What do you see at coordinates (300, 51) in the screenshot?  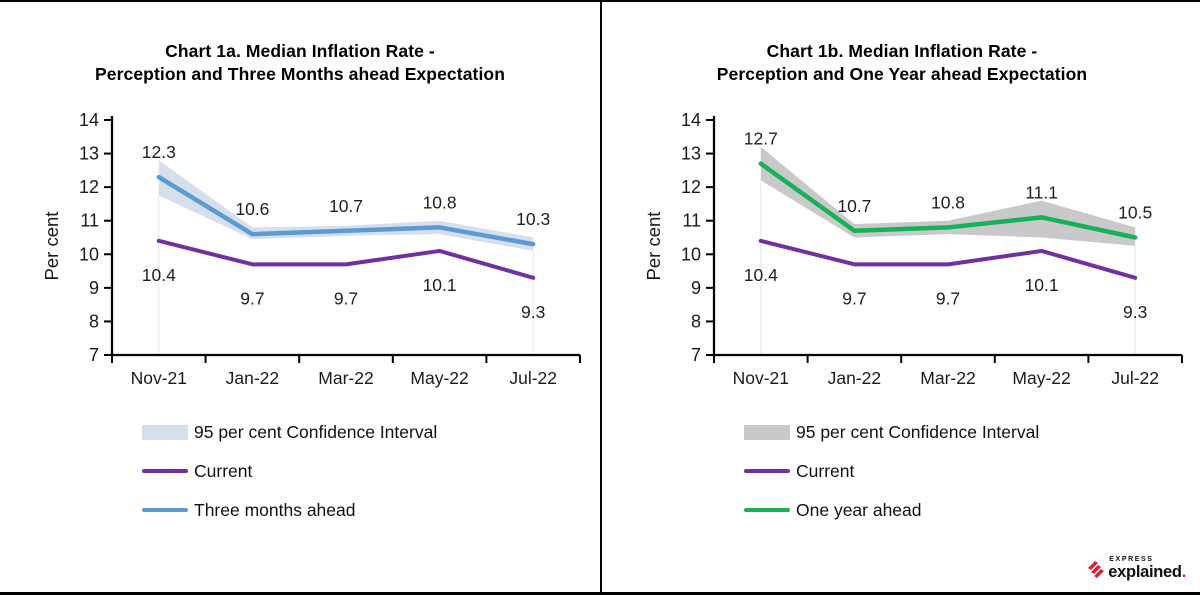 I see `chart-1a-title-line-1: Chart 1a. Median Inflation Rate -` at bounding box center [300, 51].